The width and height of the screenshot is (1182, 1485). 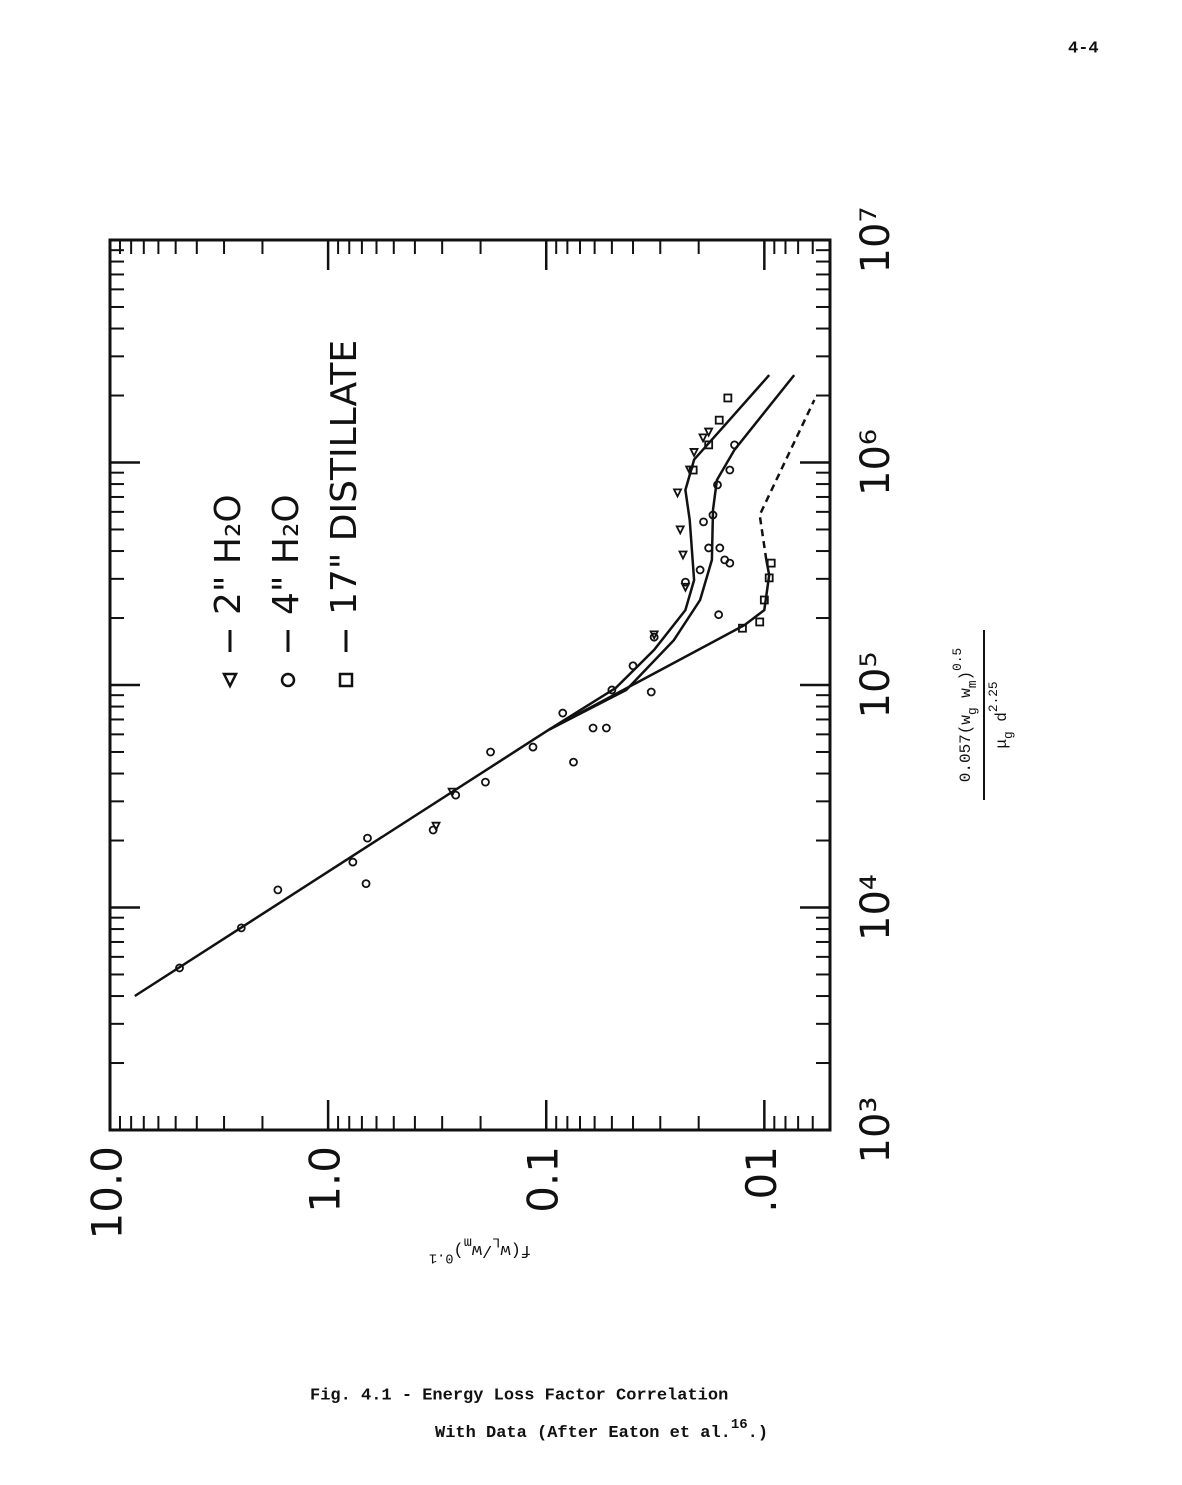 I want to click on caption-text: With Data (After Eaton et al., so click(x=583, y=1433).